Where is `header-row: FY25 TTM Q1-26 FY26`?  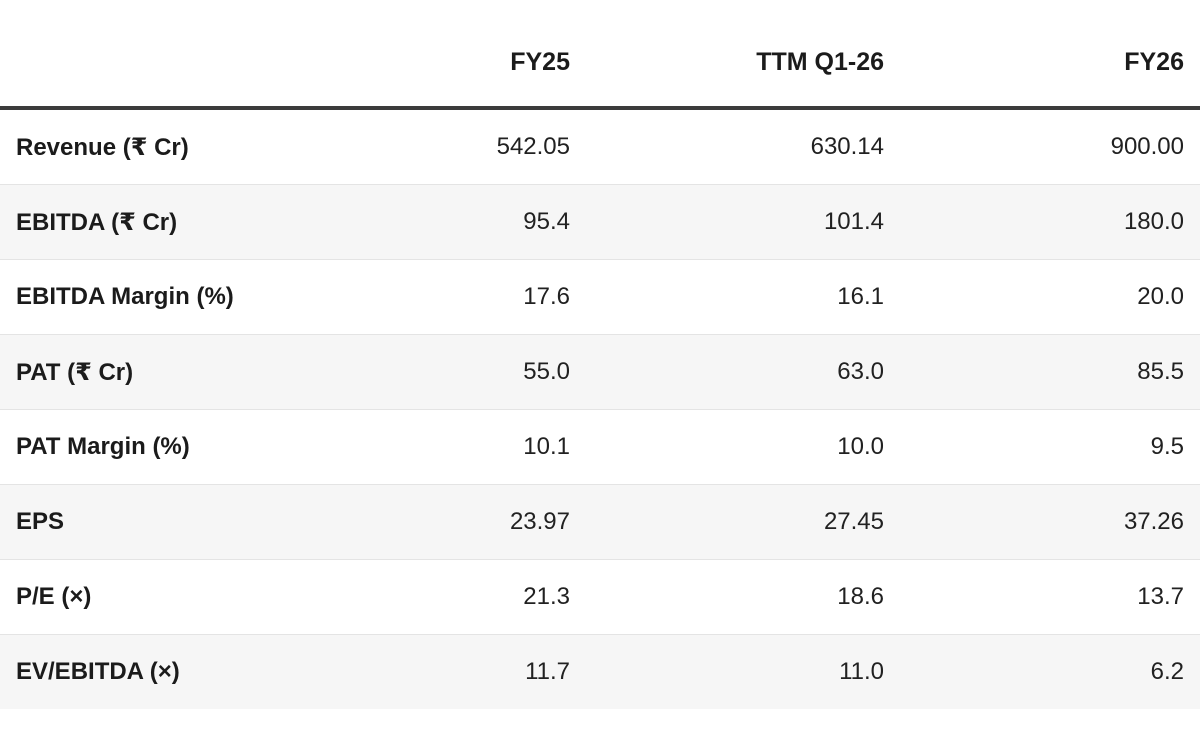
header-row: FY25 TTM Q1-26 FY26 is located at coordinates (600, 55).